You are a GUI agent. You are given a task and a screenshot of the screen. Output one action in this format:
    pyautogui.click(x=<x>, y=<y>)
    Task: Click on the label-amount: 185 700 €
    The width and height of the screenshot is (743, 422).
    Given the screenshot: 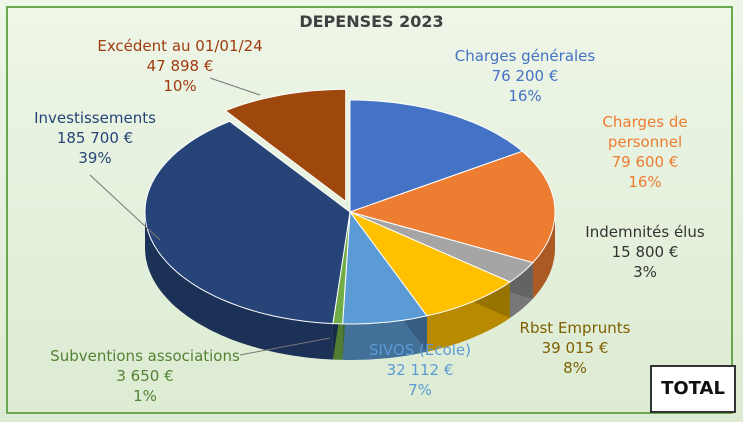 What is the action you would take?
    pyautogui.click(x=95, y=138)
    